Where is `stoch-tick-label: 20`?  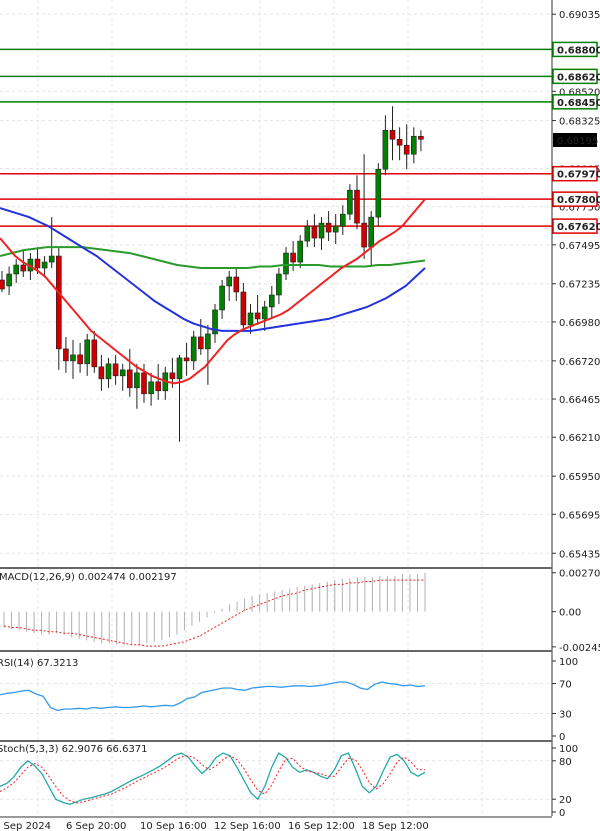
stoch-tick-label: 20 is located at coordinates (565, 800).